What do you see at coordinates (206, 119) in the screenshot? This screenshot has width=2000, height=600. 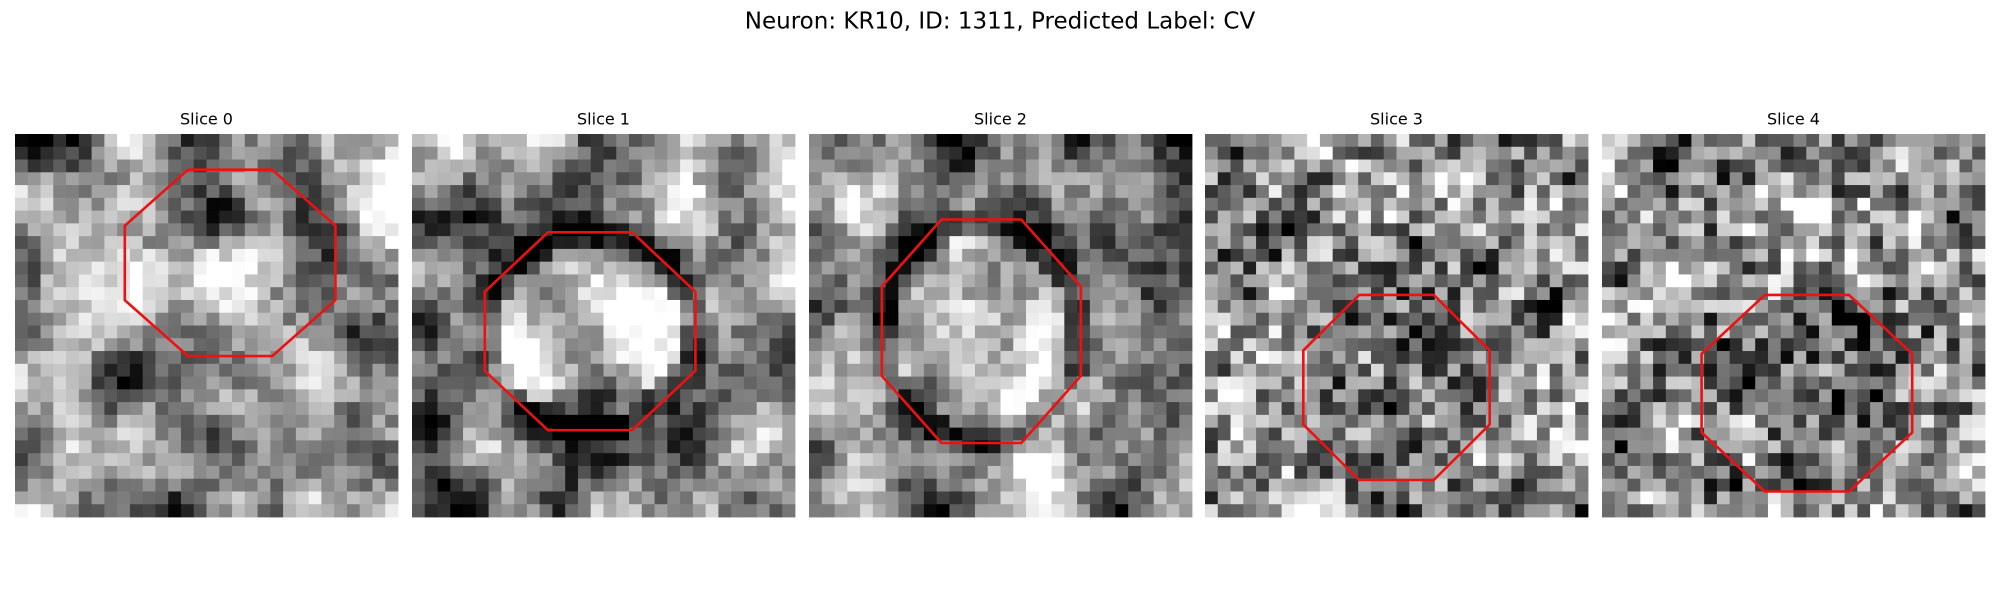 I see `slice-title: Slice 0` at bounding box center [206, 119].